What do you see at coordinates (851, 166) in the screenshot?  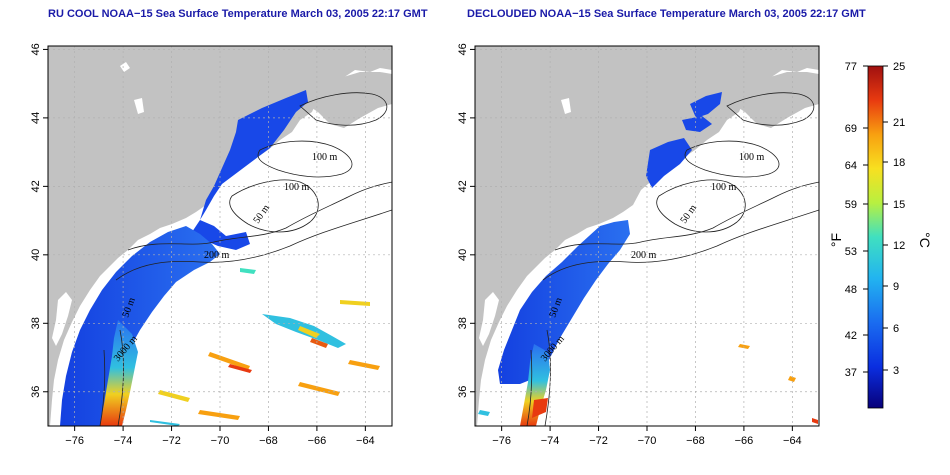 I see `fahrenheit-tick-label: 64` at bounding box center [851, 166].